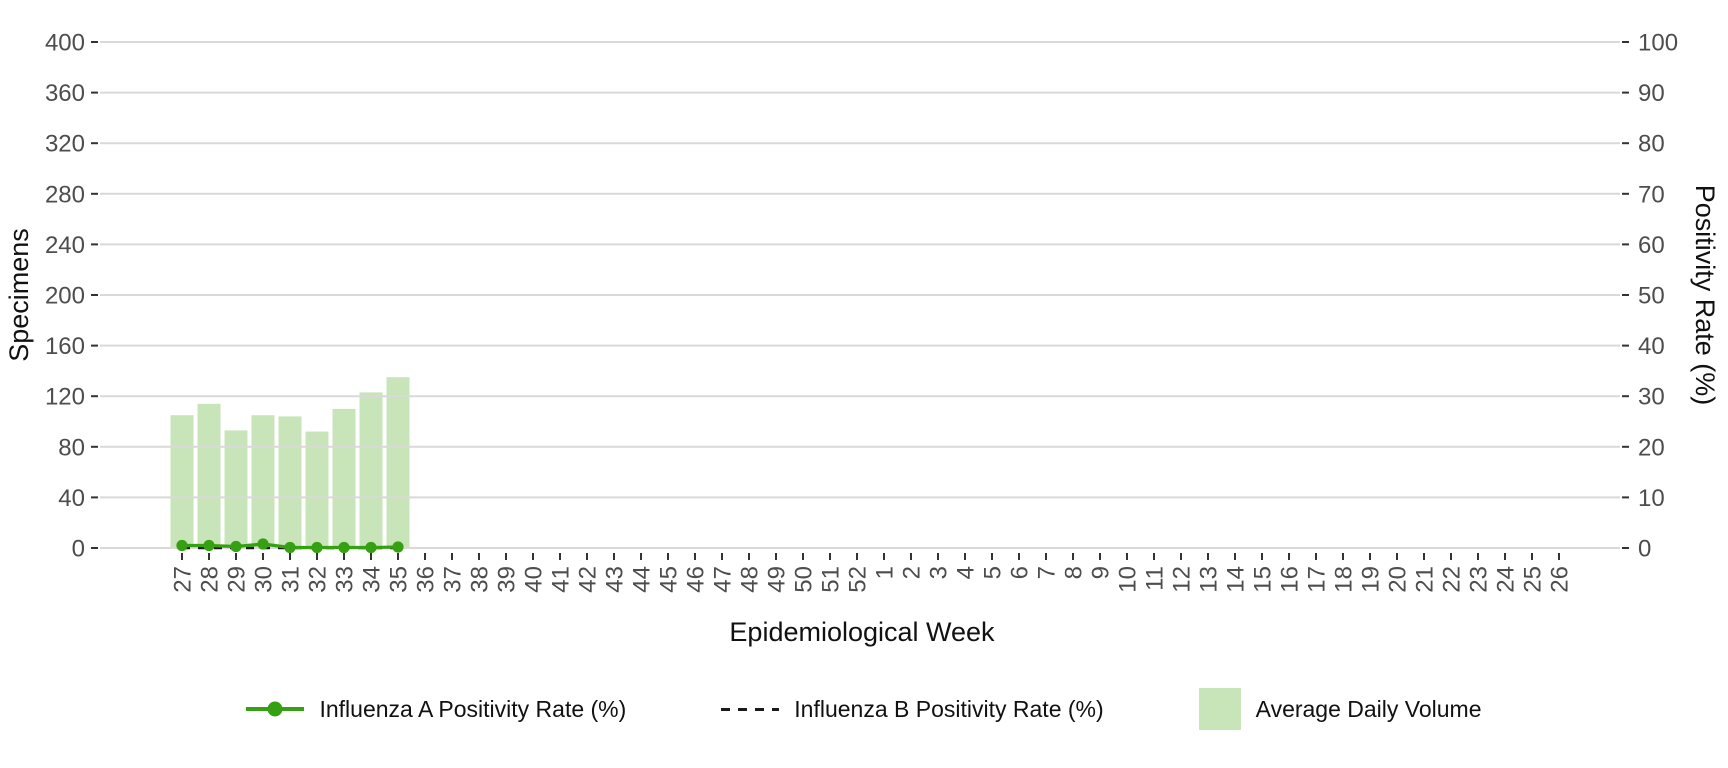 This screenshot has height=768, width=1728. Describe the element at coordinates (534, 579) in the screenshot. I see `x-tick-label-40: 40` at that location.